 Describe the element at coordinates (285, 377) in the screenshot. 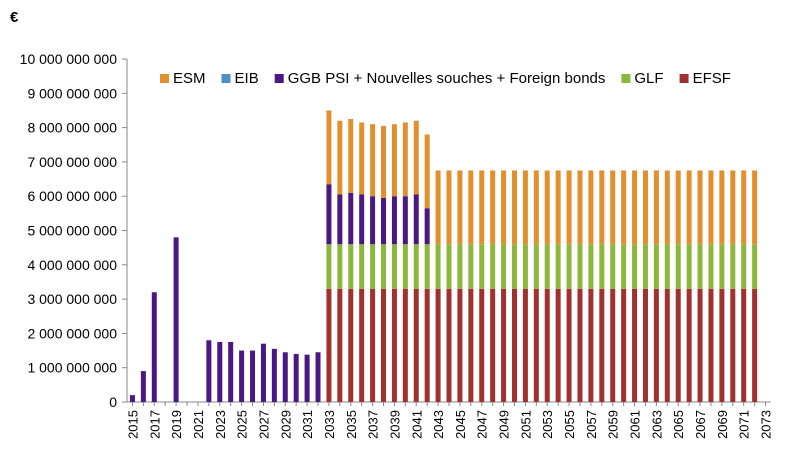

I see `bar-ggb-psi-nouvelles-souches-foreign-bonds-2029` at that location.